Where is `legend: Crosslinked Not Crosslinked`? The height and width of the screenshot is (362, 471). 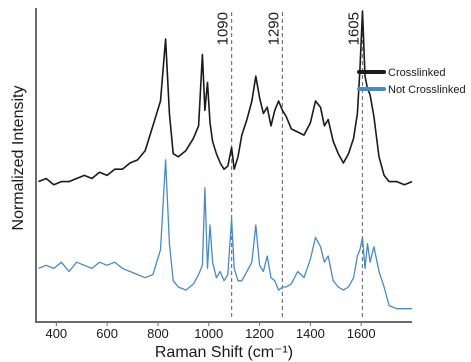 legend: Crosslinked Not Crosslinked is located at coordinates (411, 81).